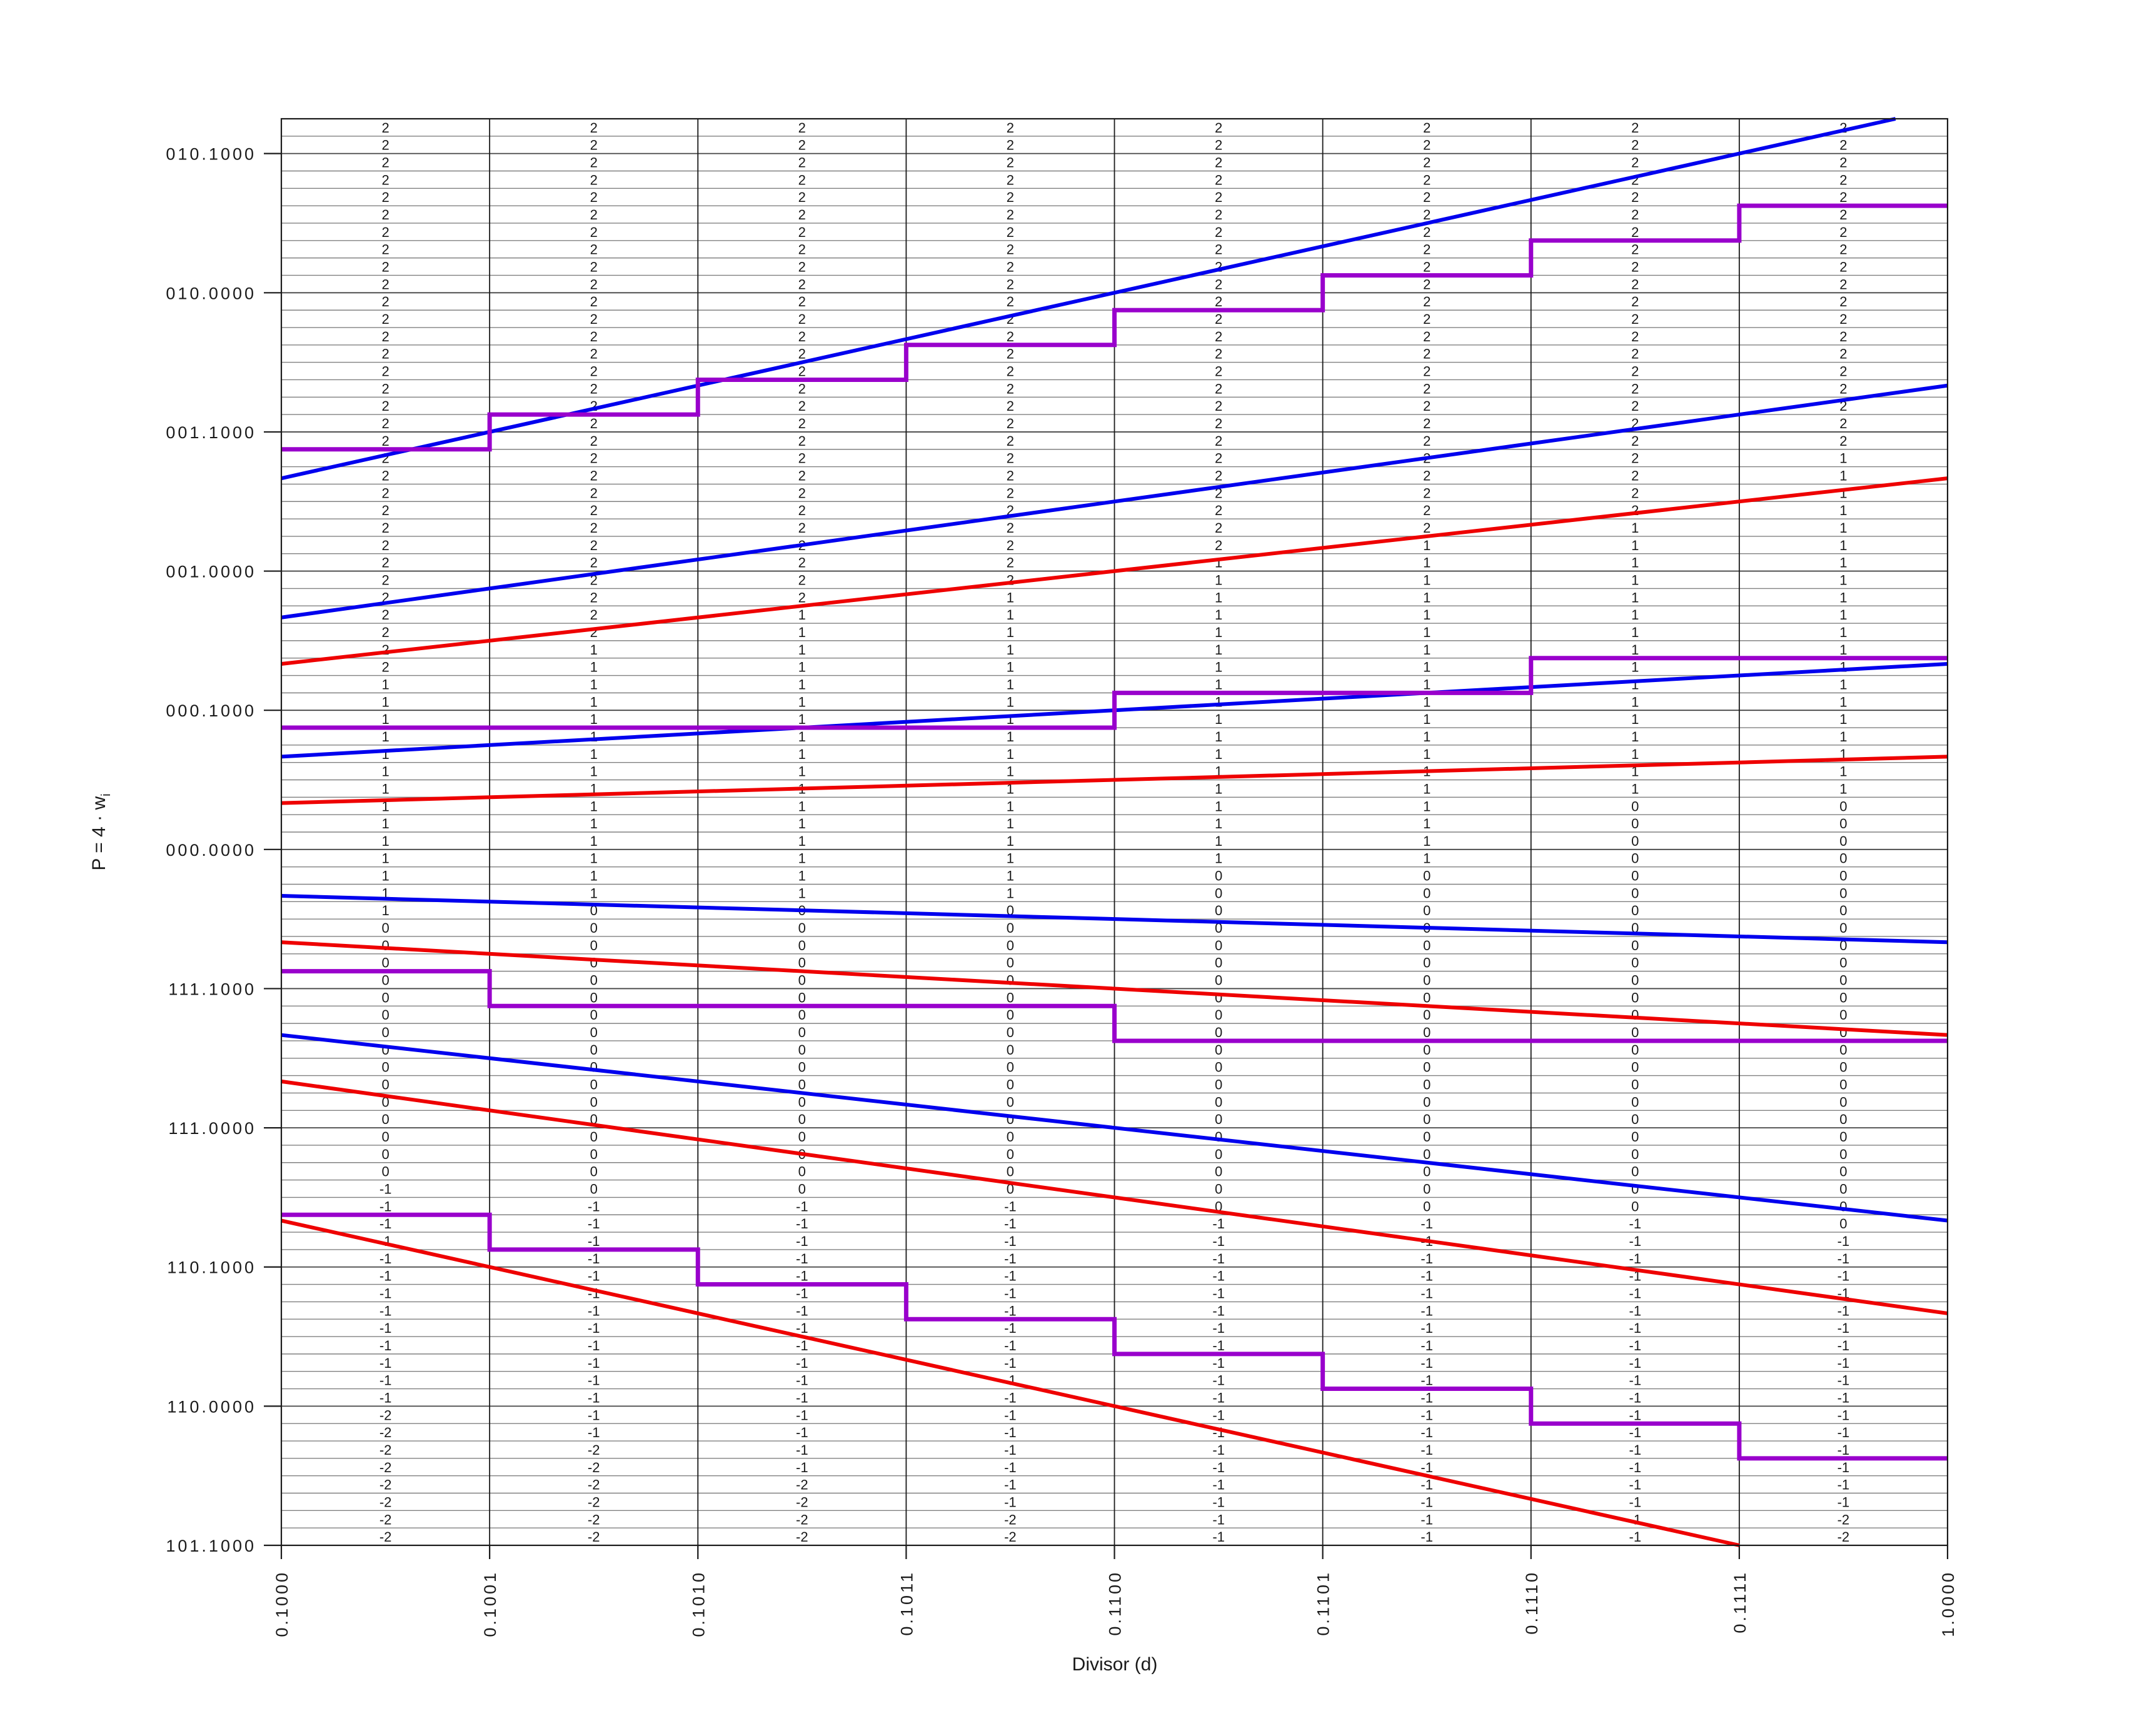  I want to click on staircase-boundary, so click(1115, 1336).